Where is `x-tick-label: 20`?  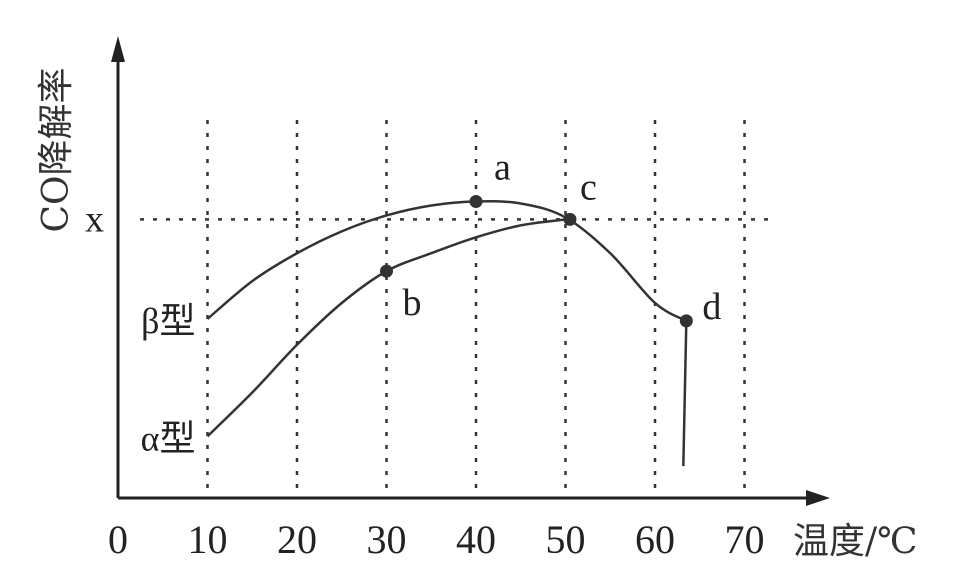 x-tick-label: 20 is located at coordinates (297, 539).